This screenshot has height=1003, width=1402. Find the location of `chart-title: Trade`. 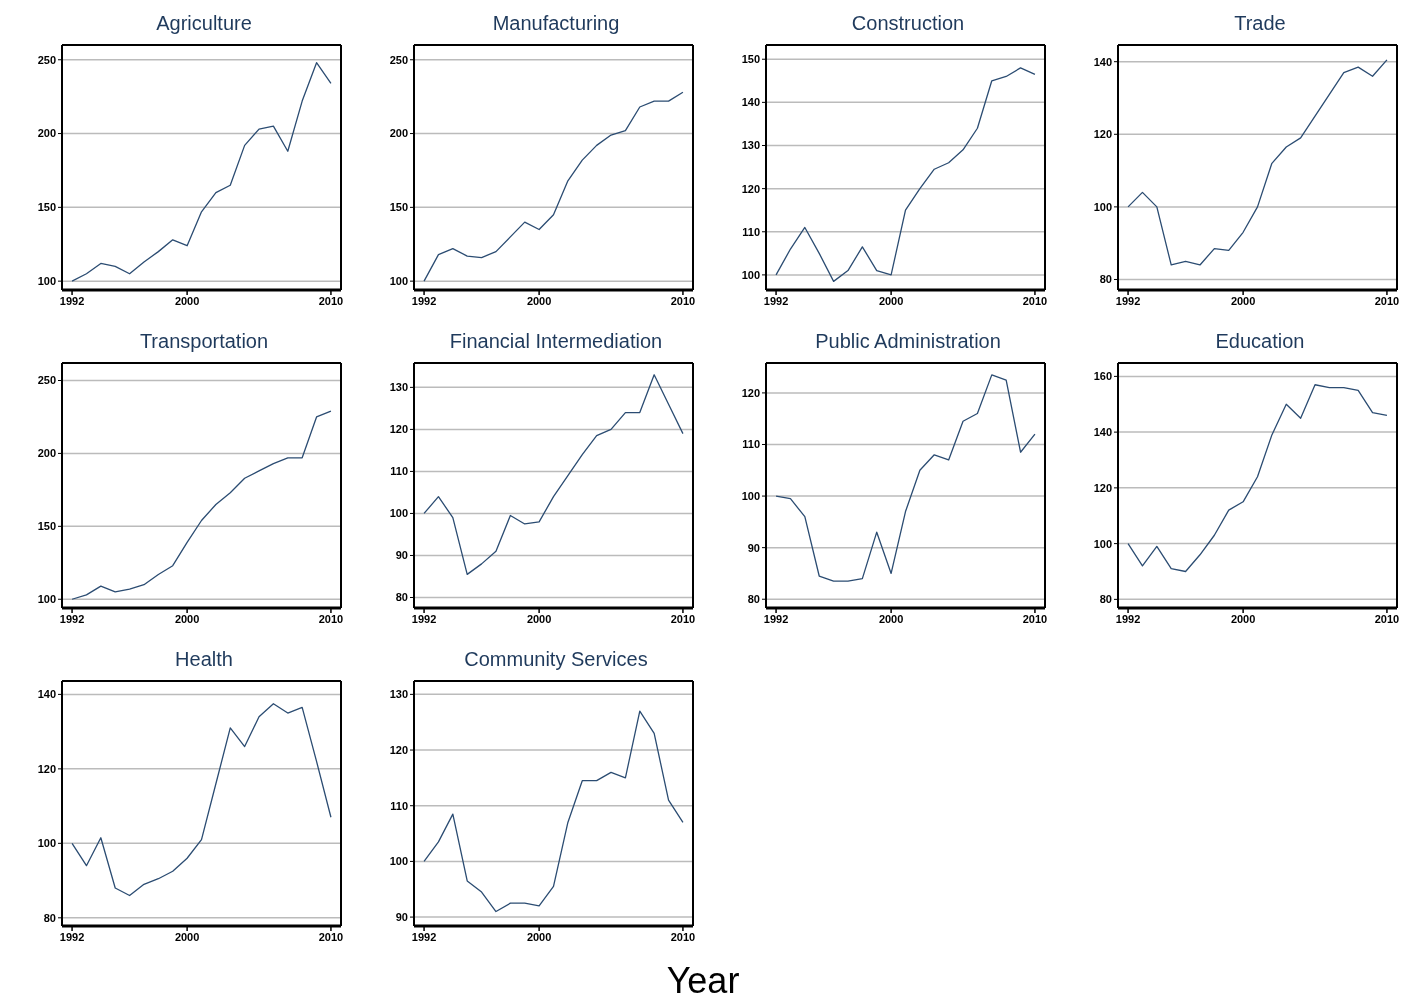

chart-title: Trade is located at coordinates (1260, 23).